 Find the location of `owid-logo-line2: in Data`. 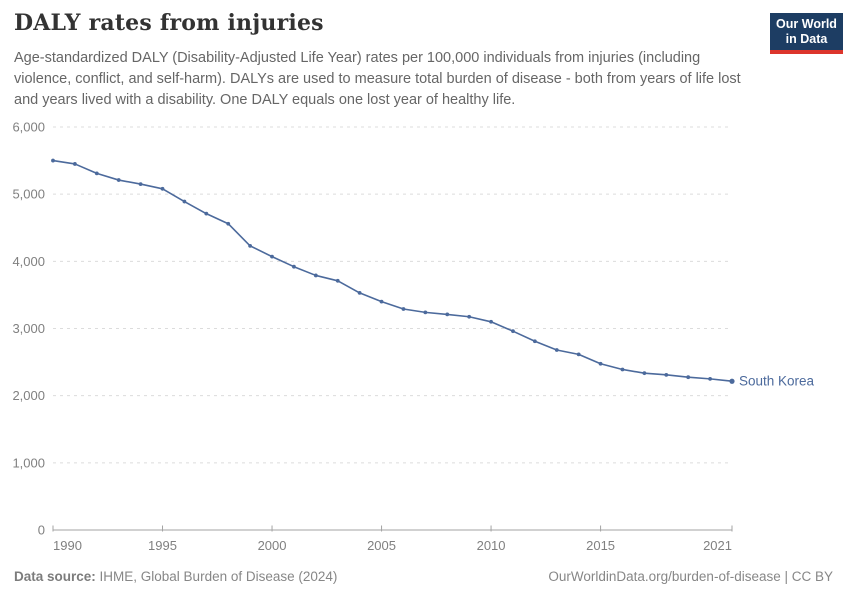

owid-logo-line2: in Data is located at coordinates (806, 39).